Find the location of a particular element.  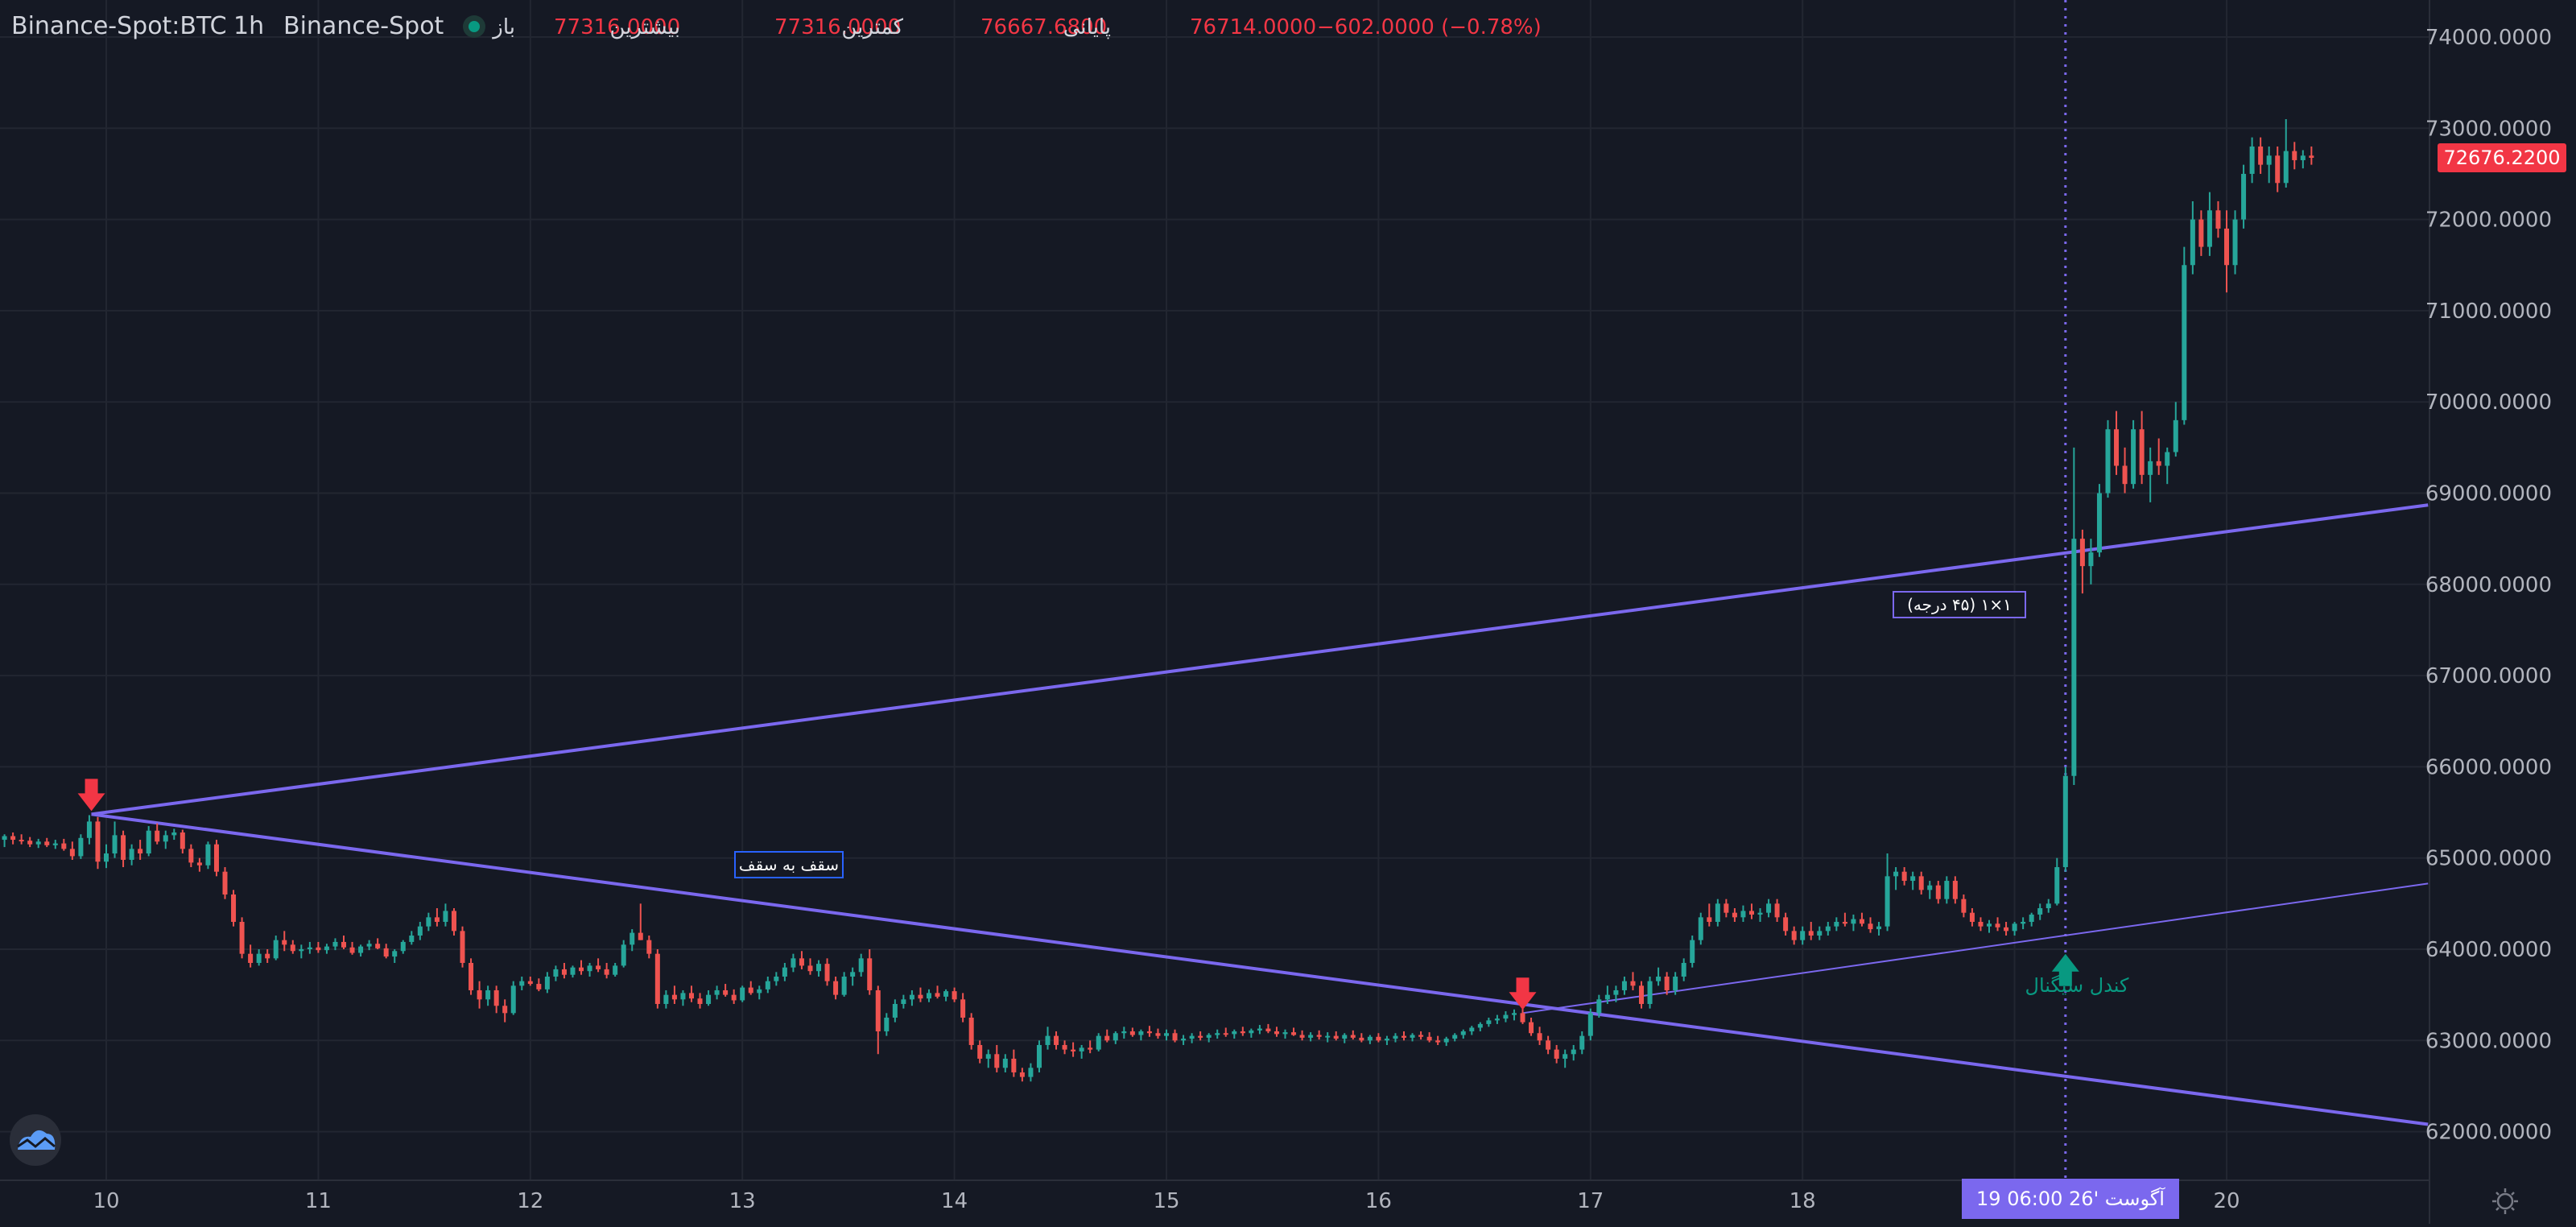

time-axis: 1011121314151617181920 is located at coordinates (1166, 1201).